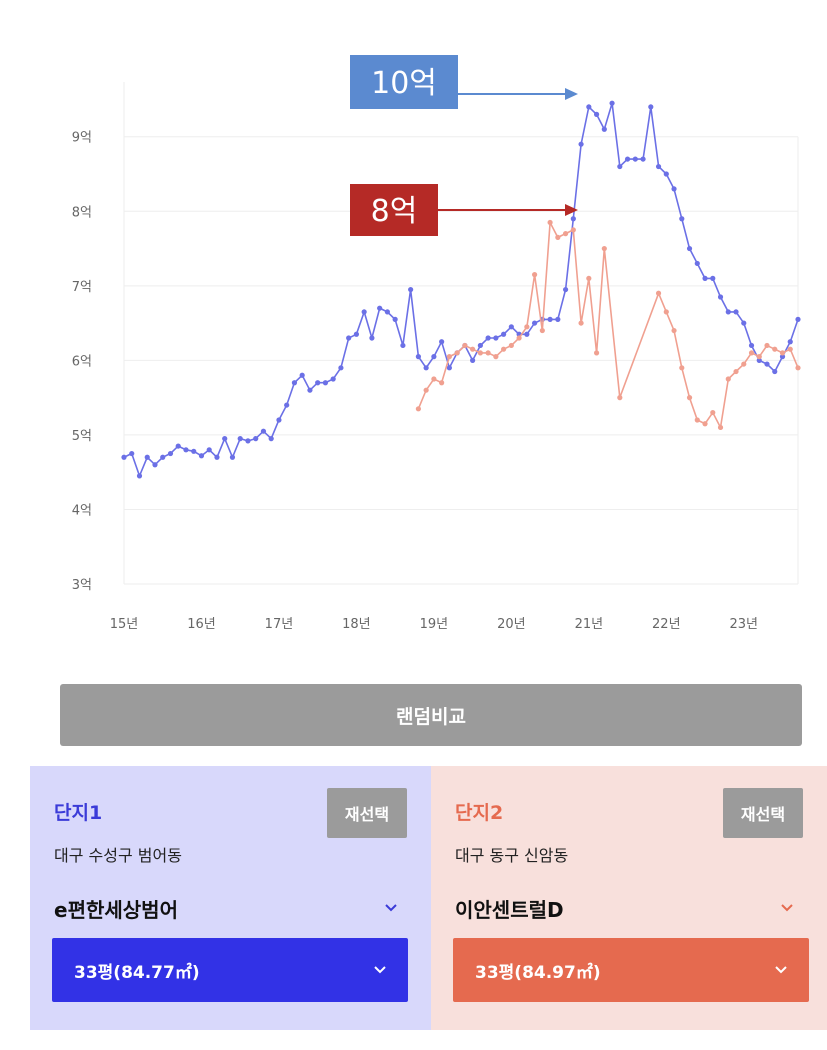  What do you see at coordinates (201, 624) in the screenshot?
I see `x-tick-label: 16년` at bounding box center [201, 624].